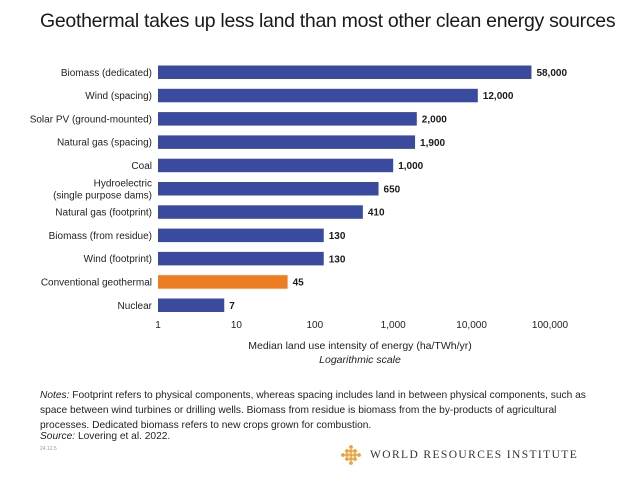  Describe the element at coordinates (118, 259) in the screenshot. I see `category-label: Wind (footprint)` at that location.